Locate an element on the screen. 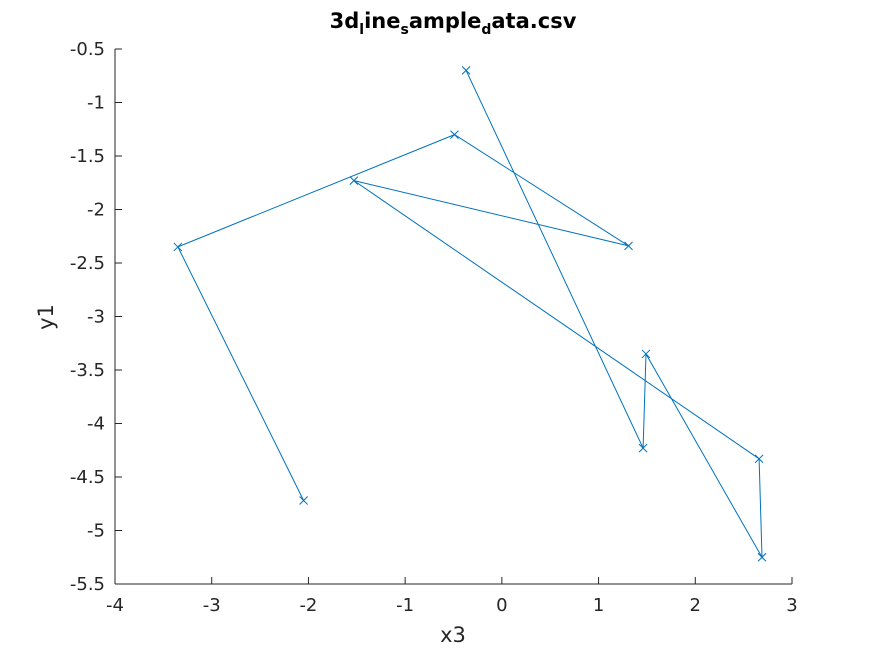  y-tick-label: -5 is located at coordinates (96, 531).